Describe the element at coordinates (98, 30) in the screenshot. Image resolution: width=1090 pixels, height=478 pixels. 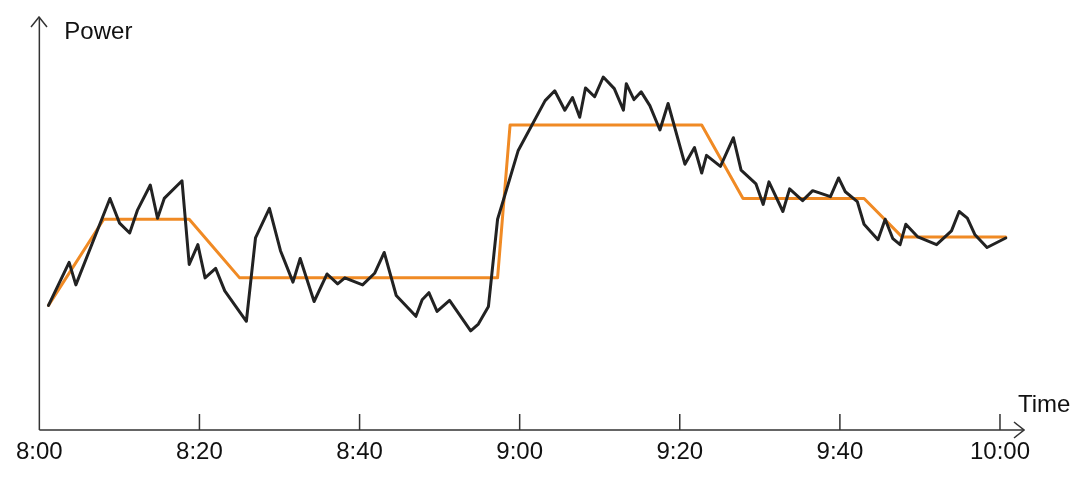
I see `y-axis-title: Power` at that location.